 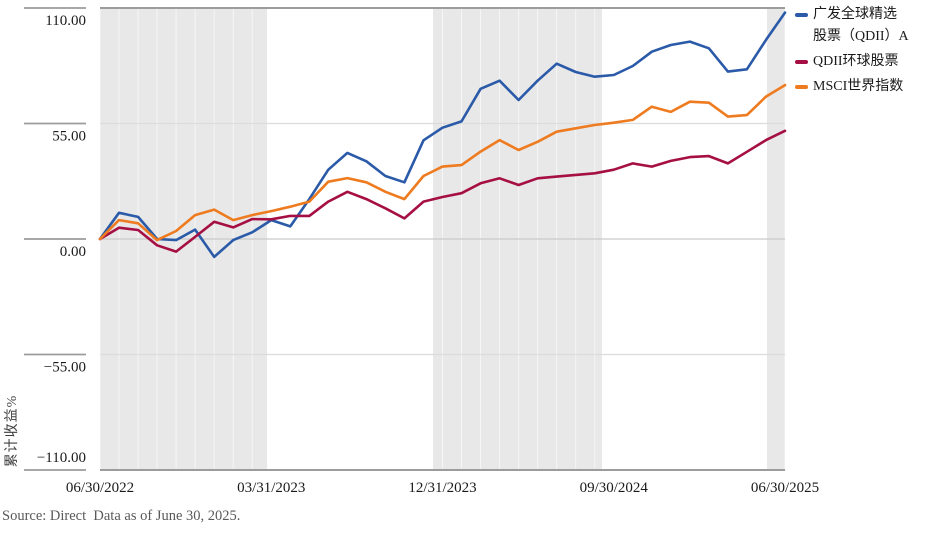 I want to click on y-axis-tick-label: 55.00, so click(x=69, y=137).